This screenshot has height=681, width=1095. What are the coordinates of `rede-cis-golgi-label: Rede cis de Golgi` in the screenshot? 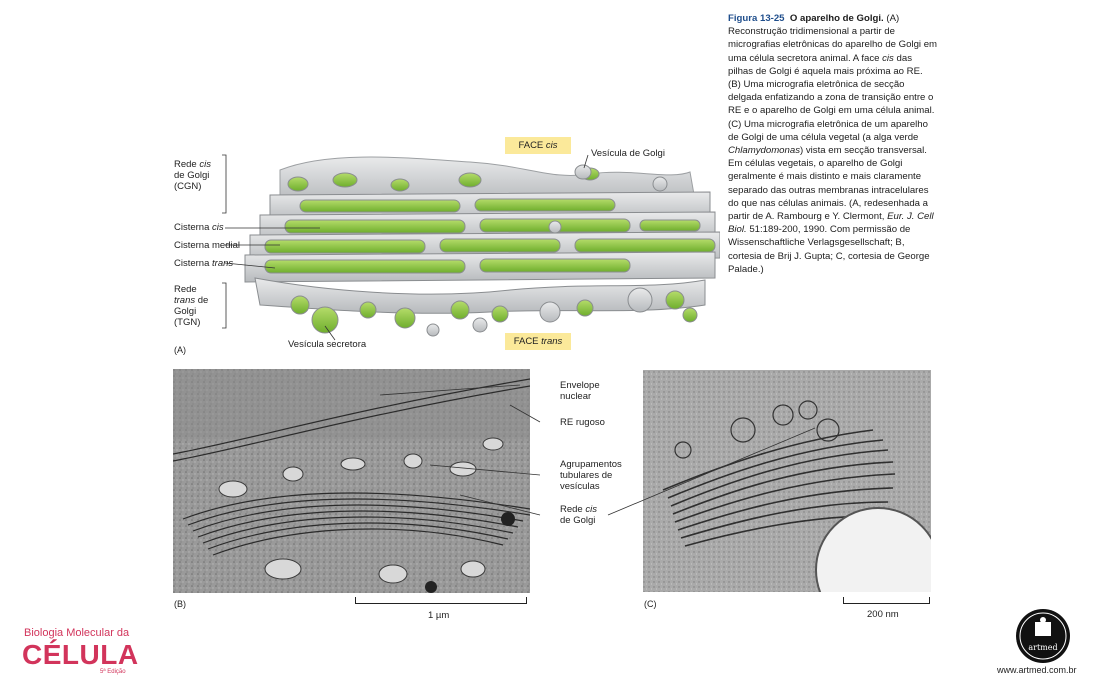 It's located at (578, 515).